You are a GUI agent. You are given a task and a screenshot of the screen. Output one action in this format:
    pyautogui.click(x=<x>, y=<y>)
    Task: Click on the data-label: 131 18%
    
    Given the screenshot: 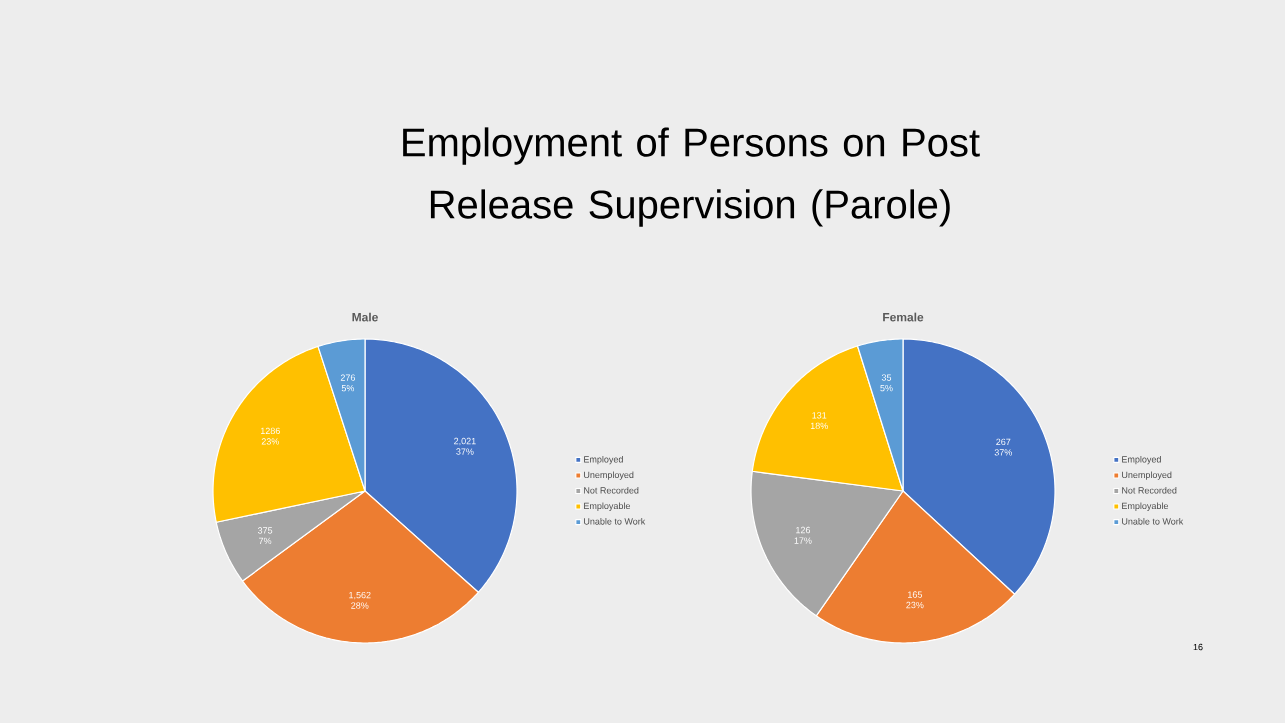 What is the action you would take?
    pyautogui.click(x=819, y=421)
    